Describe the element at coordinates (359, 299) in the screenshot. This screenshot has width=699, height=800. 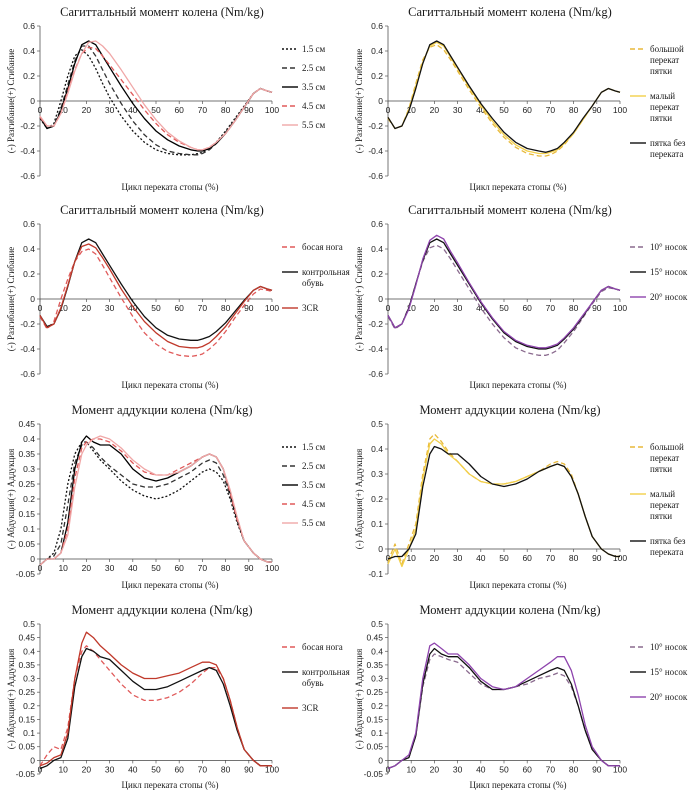
I see `y-axis-label: (-) Разгибание(+) Сгибание` at that location.